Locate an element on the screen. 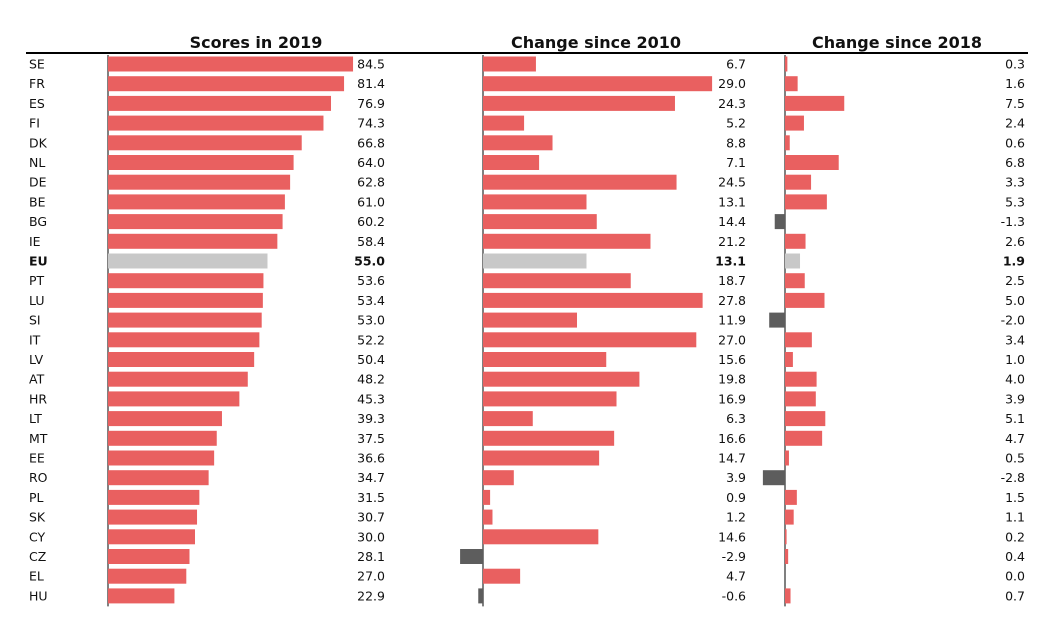  value-label-hu: -0.6 is located at coordinates (734, 595).